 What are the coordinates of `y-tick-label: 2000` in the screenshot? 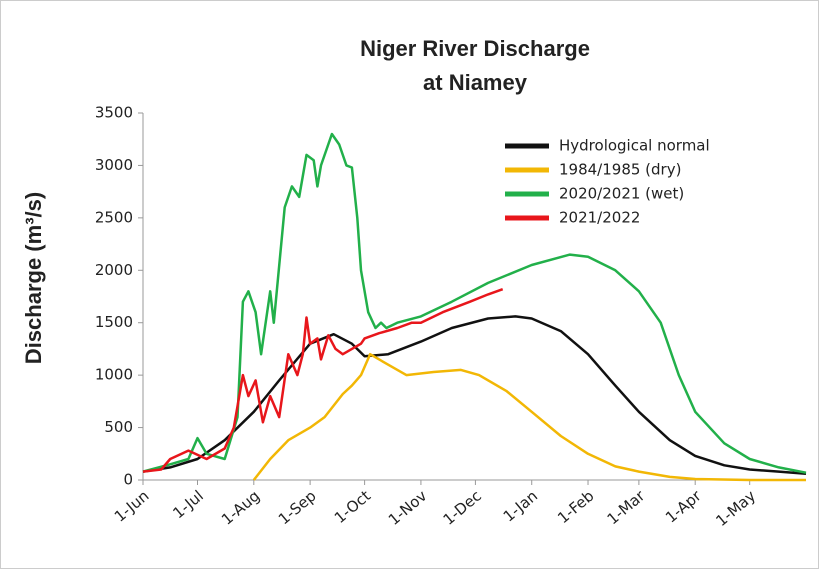 It's located at (114, 270).